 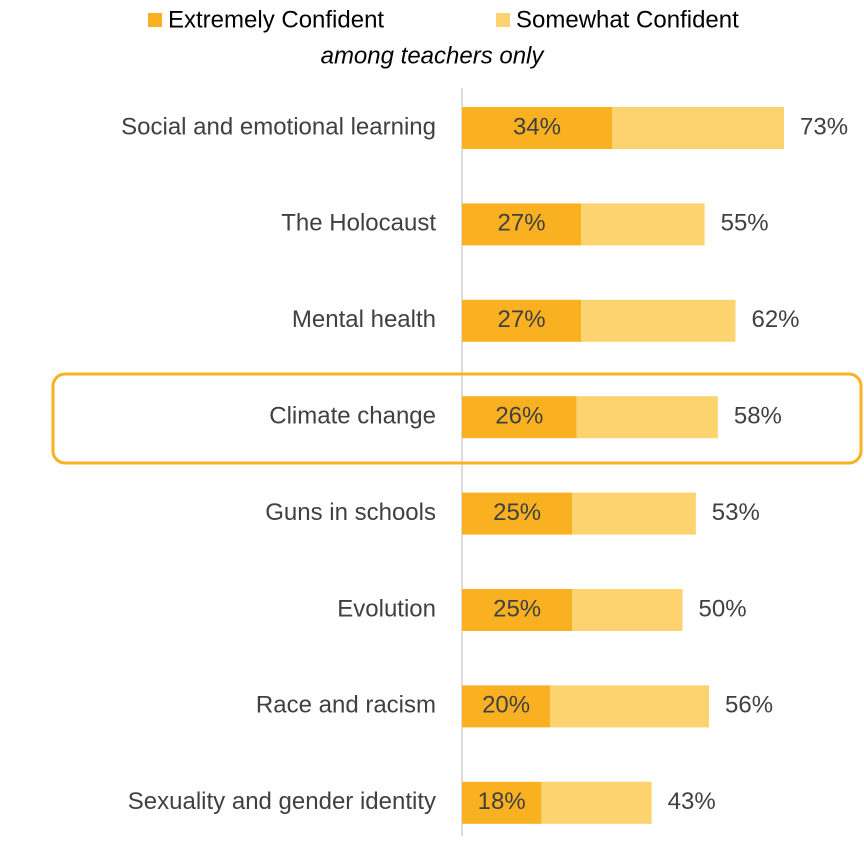 I want to click on data-label: 34%, so click(x=537, y=126).